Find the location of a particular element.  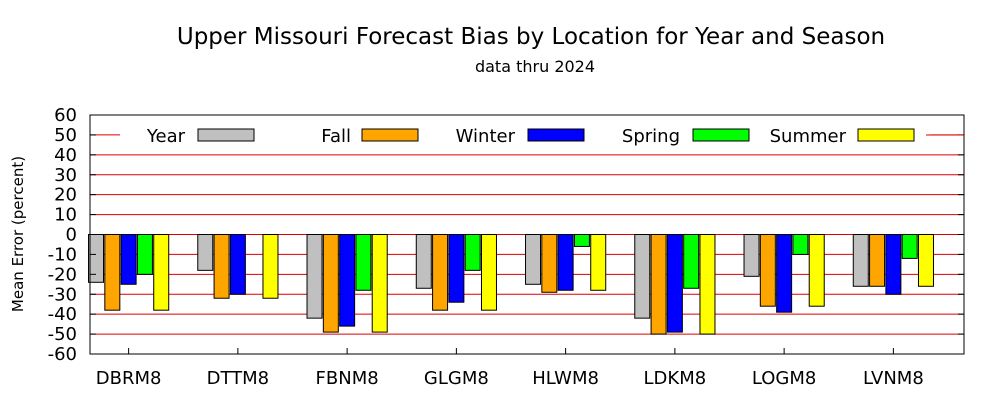

y-tick-label: -40 is located at coordinates (62, 314).